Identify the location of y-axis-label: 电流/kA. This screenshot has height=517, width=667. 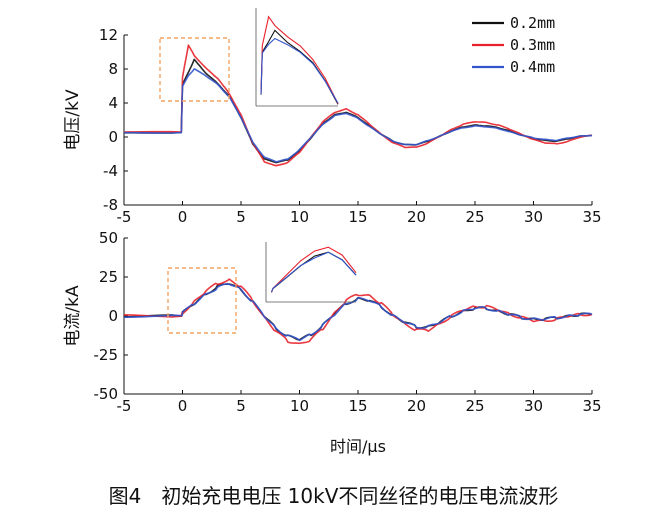
(73, 316).